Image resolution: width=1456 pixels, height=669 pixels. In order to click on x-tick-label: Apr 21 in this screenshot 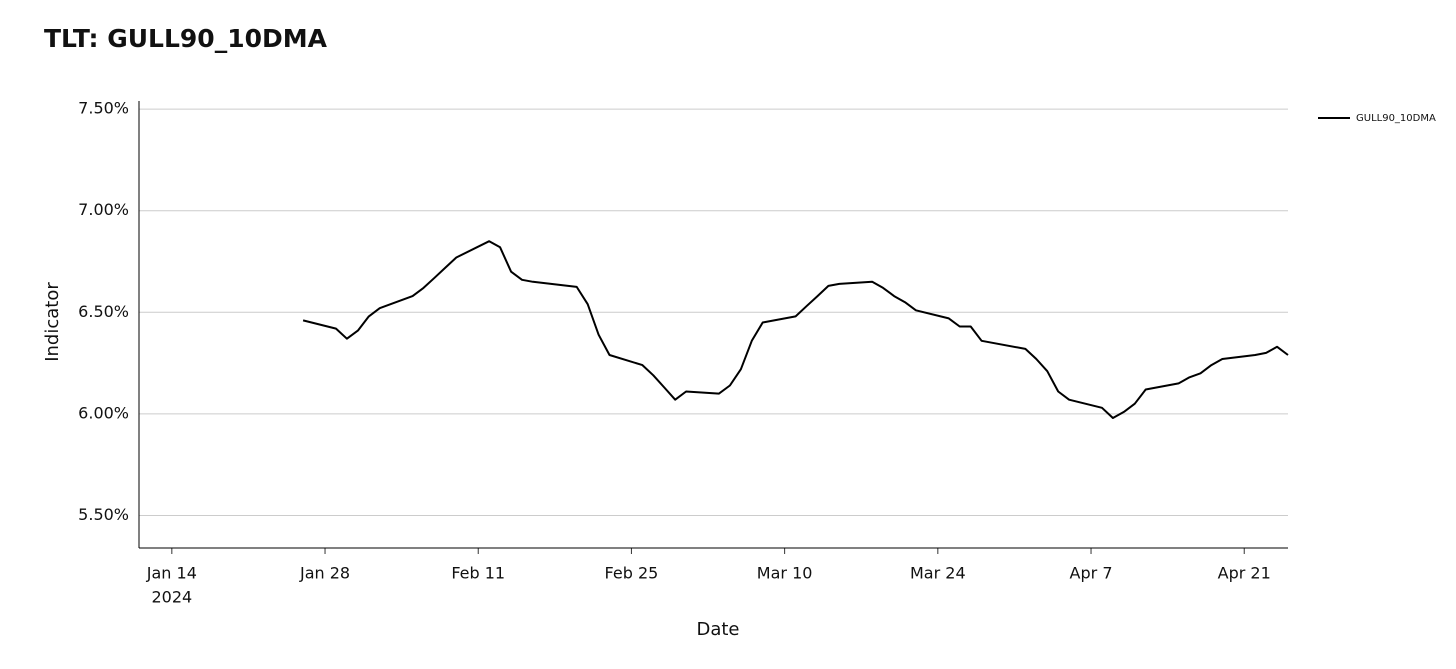, I will do `click(1244, 573)`.